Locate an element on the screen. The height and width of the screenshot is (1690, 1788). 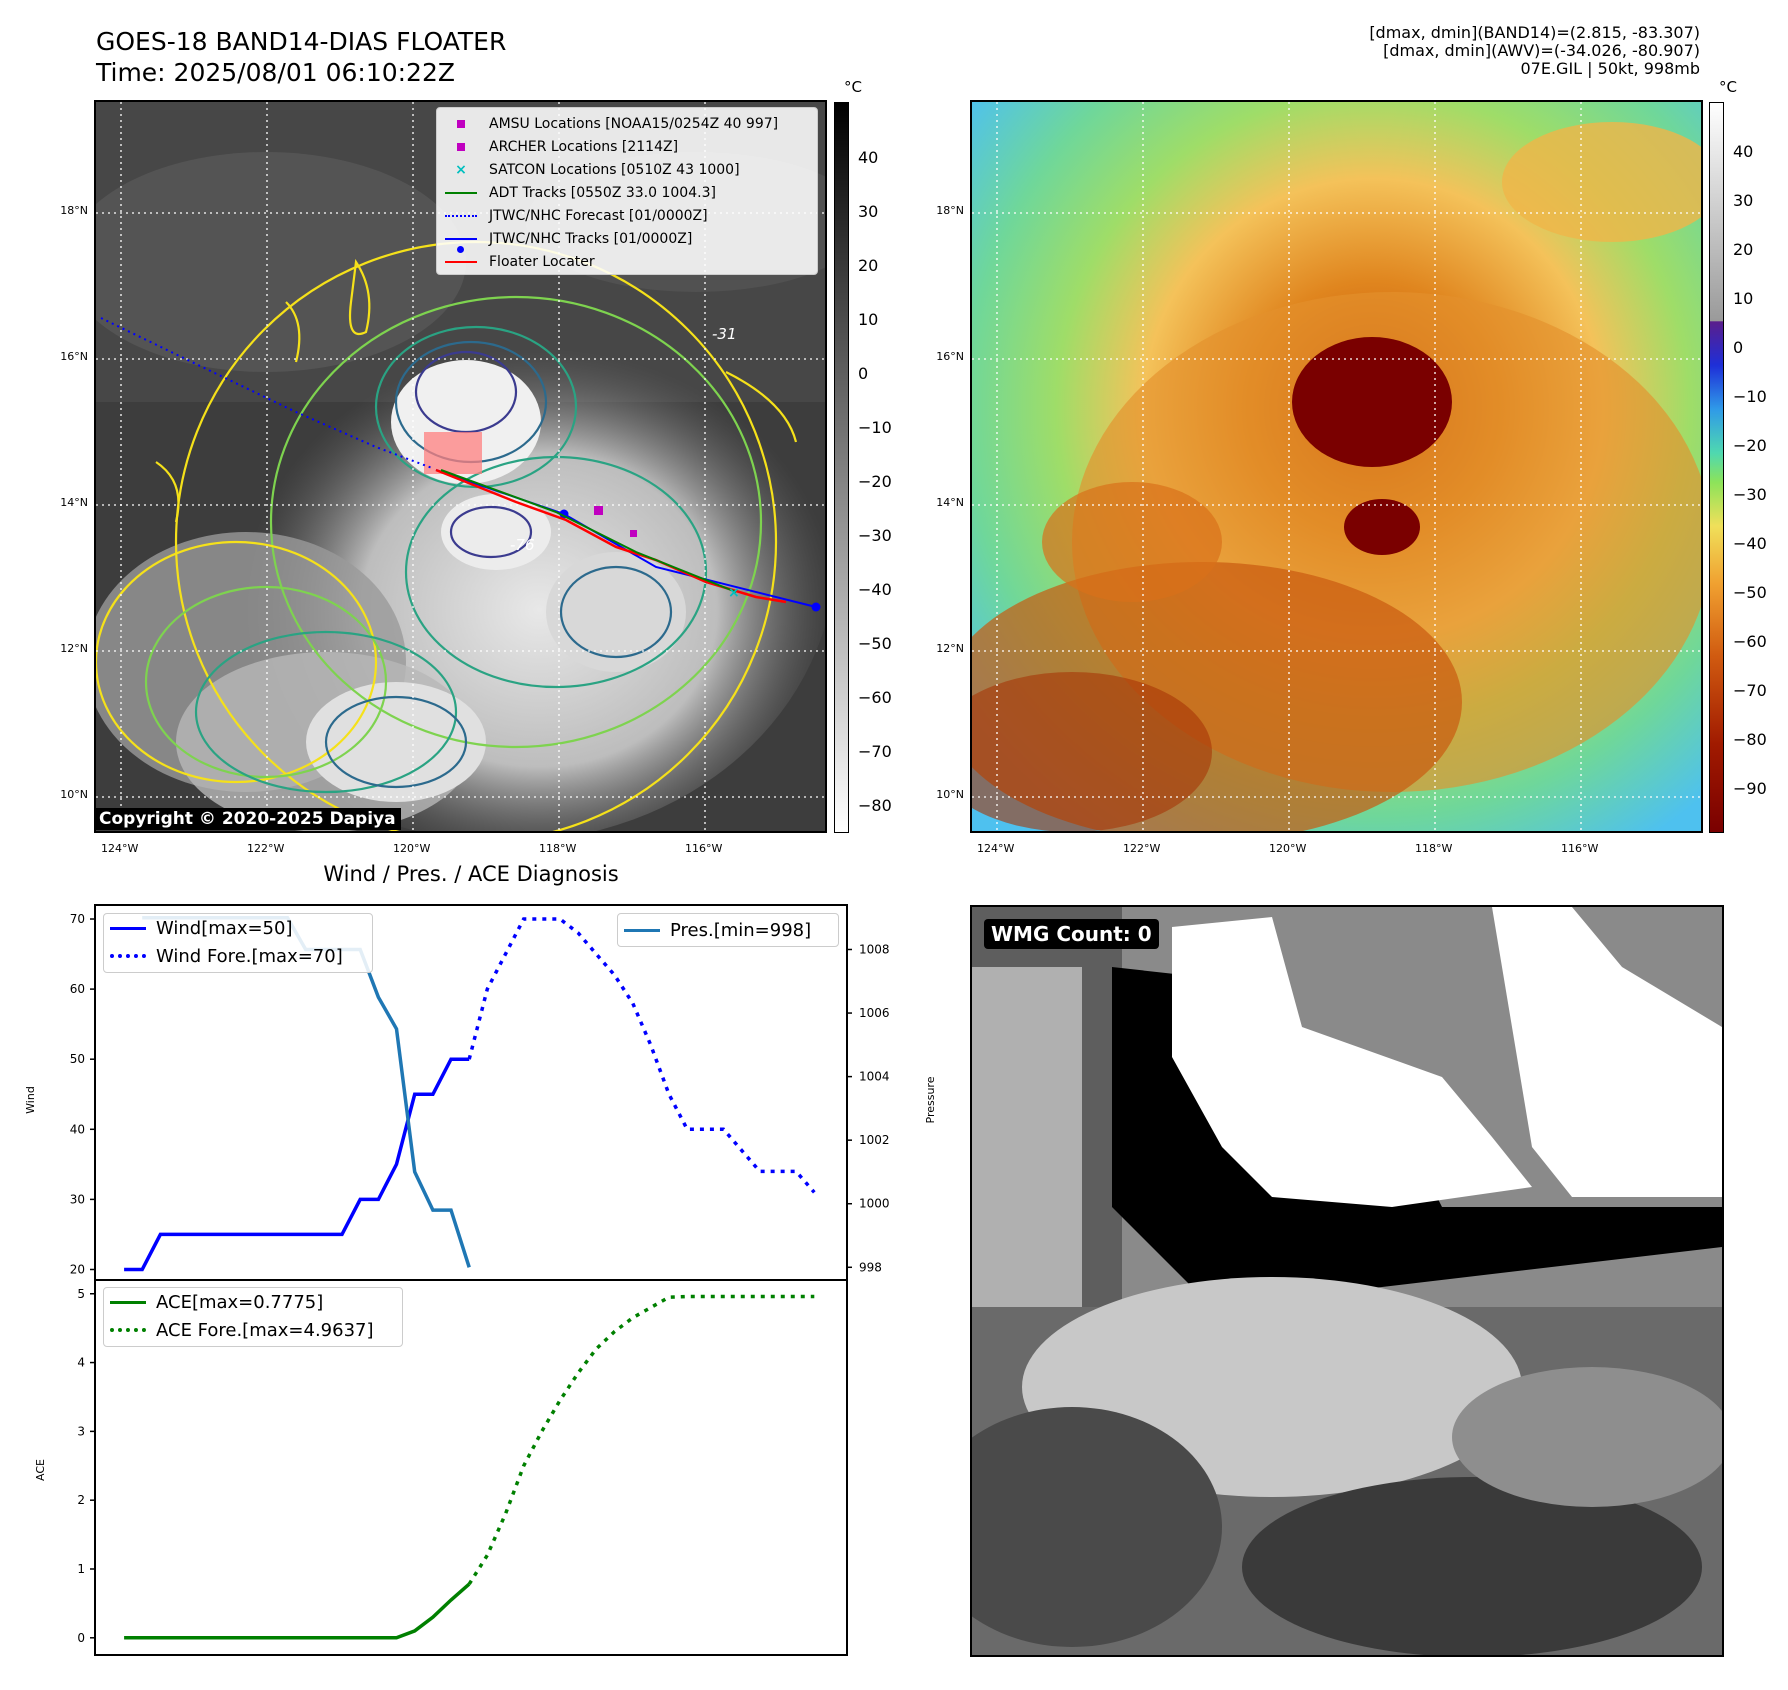
legend-ace-forecast: ACE Fore.[max=4.9637] is located at coordinates (253, 1330).